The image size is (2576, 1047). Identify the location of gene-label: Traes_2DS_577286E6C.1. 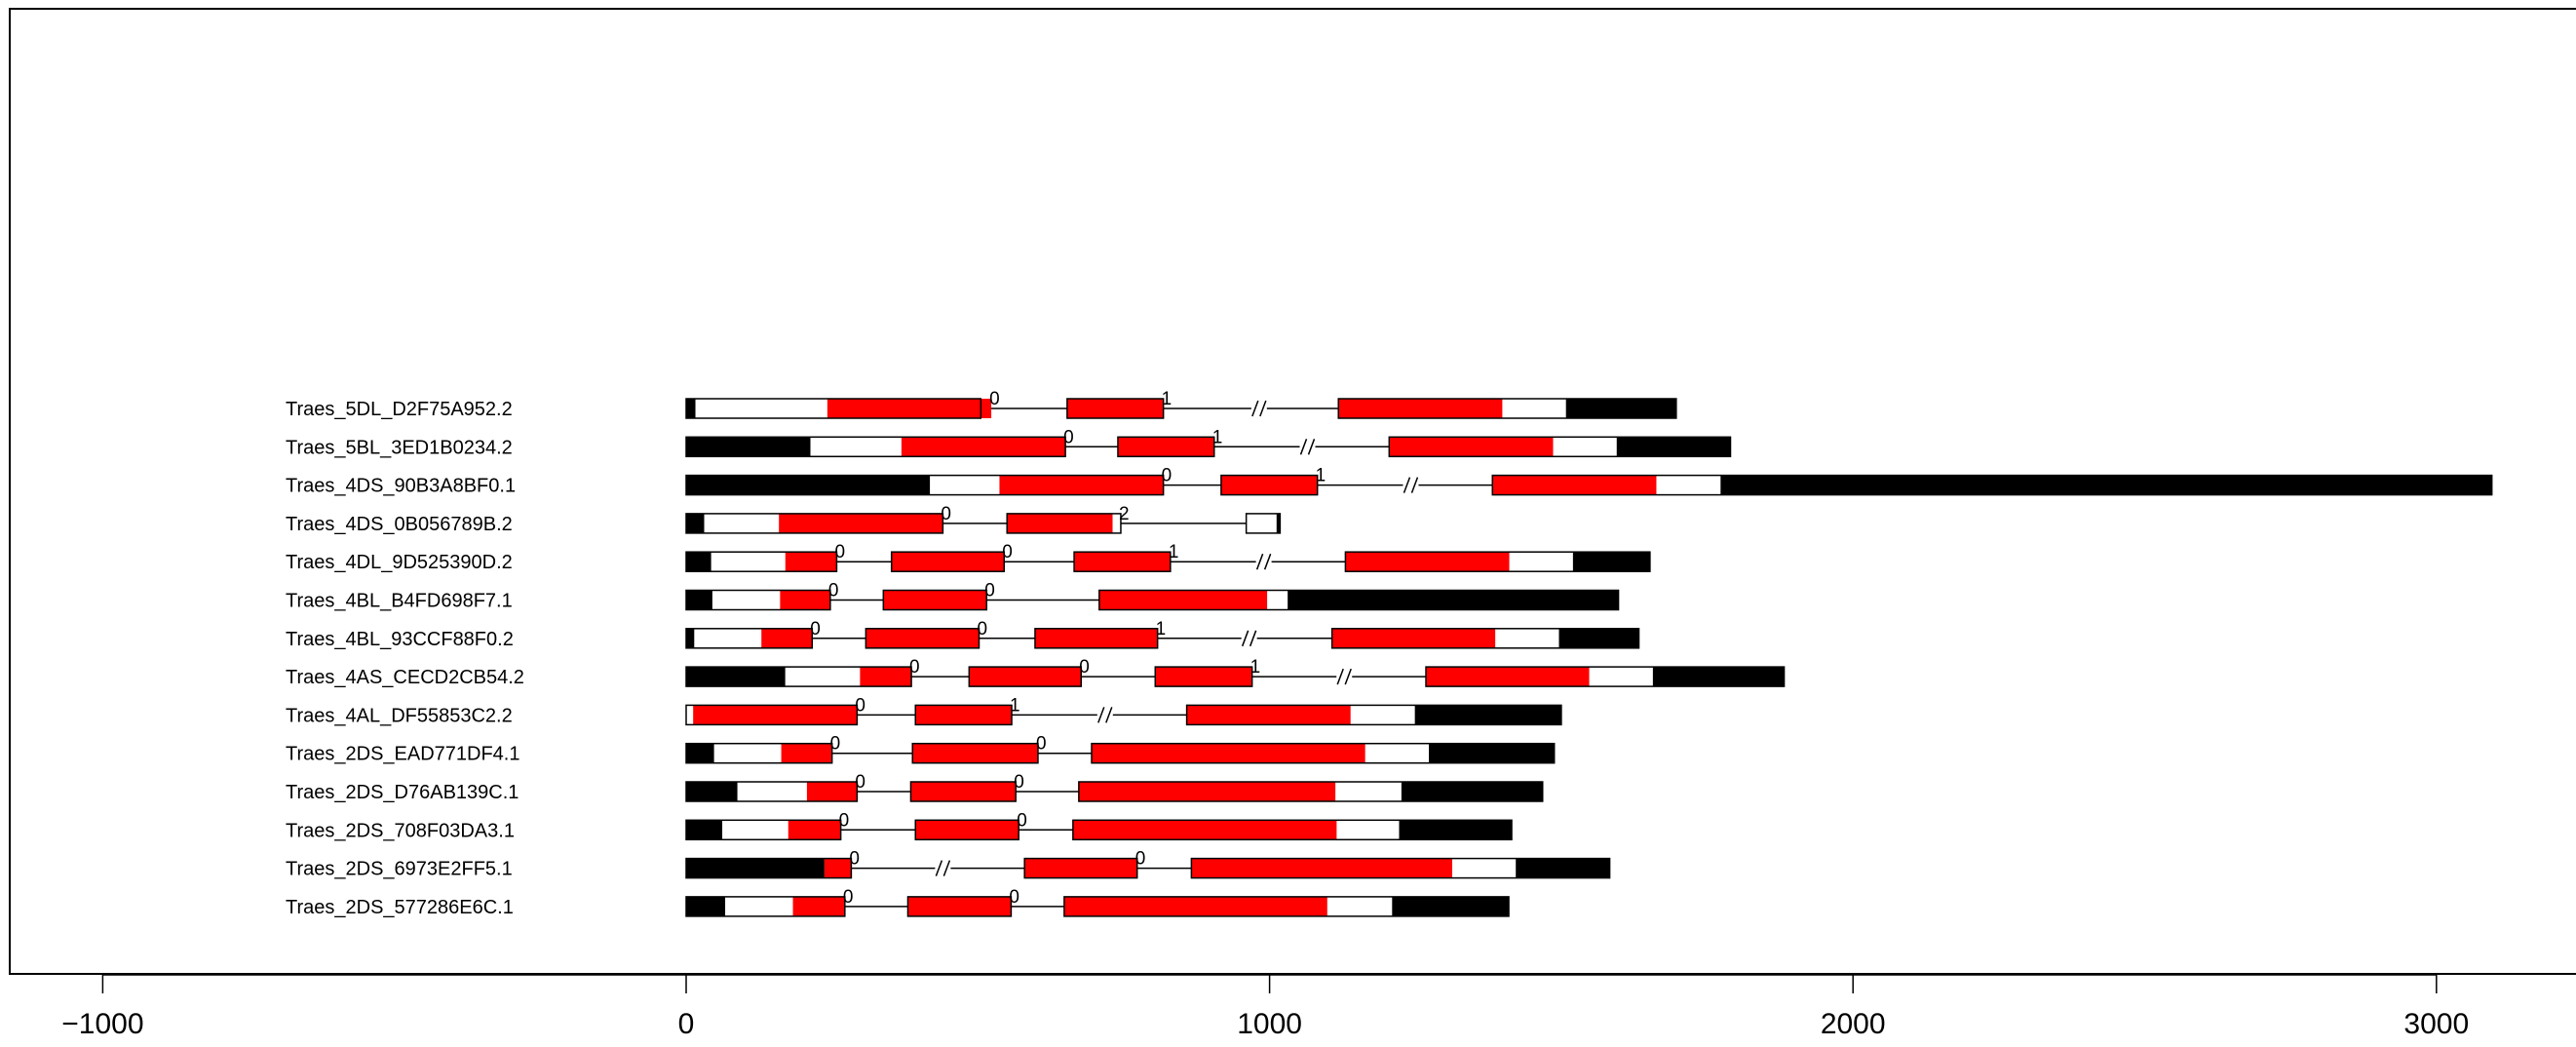
(400, 907).